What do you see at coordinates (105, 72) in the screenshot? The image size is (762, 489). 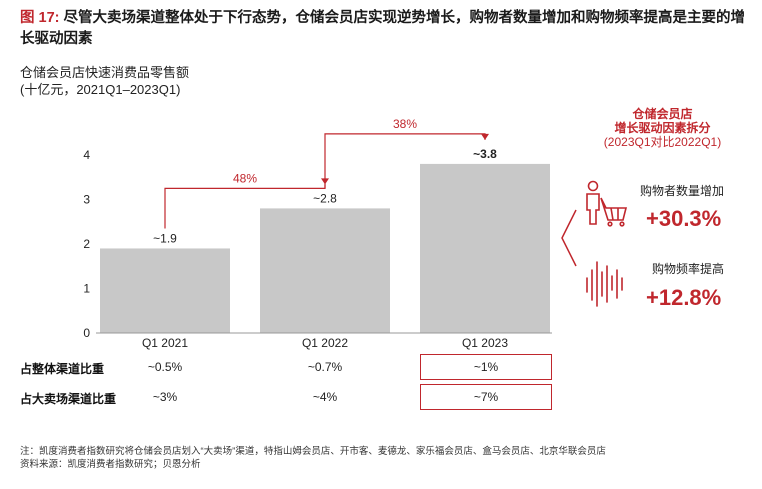 I see `chart-subtitle-line1: 仓储会员店快速消费品零售额` at bounding box center [105, 72].